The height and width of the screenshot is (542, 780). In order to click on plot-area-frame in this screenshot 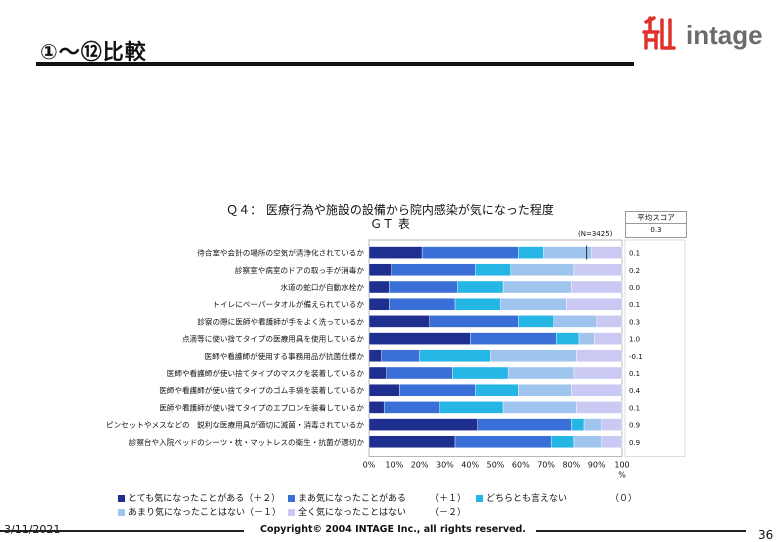, I will do `click(495, 348)`.